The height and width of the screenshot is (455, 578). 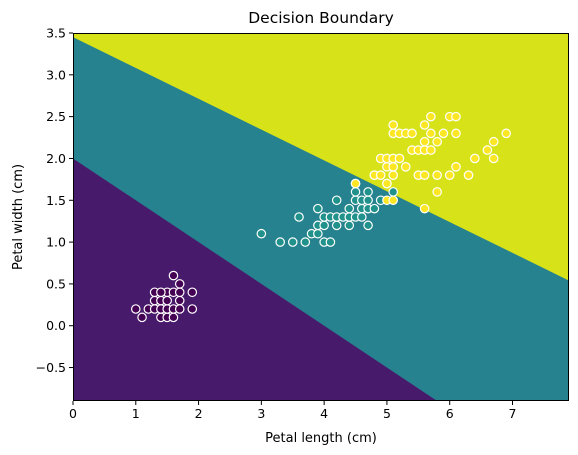 I want to click on y-axis-label: Petal width (cm), so click(x=18, y=217).